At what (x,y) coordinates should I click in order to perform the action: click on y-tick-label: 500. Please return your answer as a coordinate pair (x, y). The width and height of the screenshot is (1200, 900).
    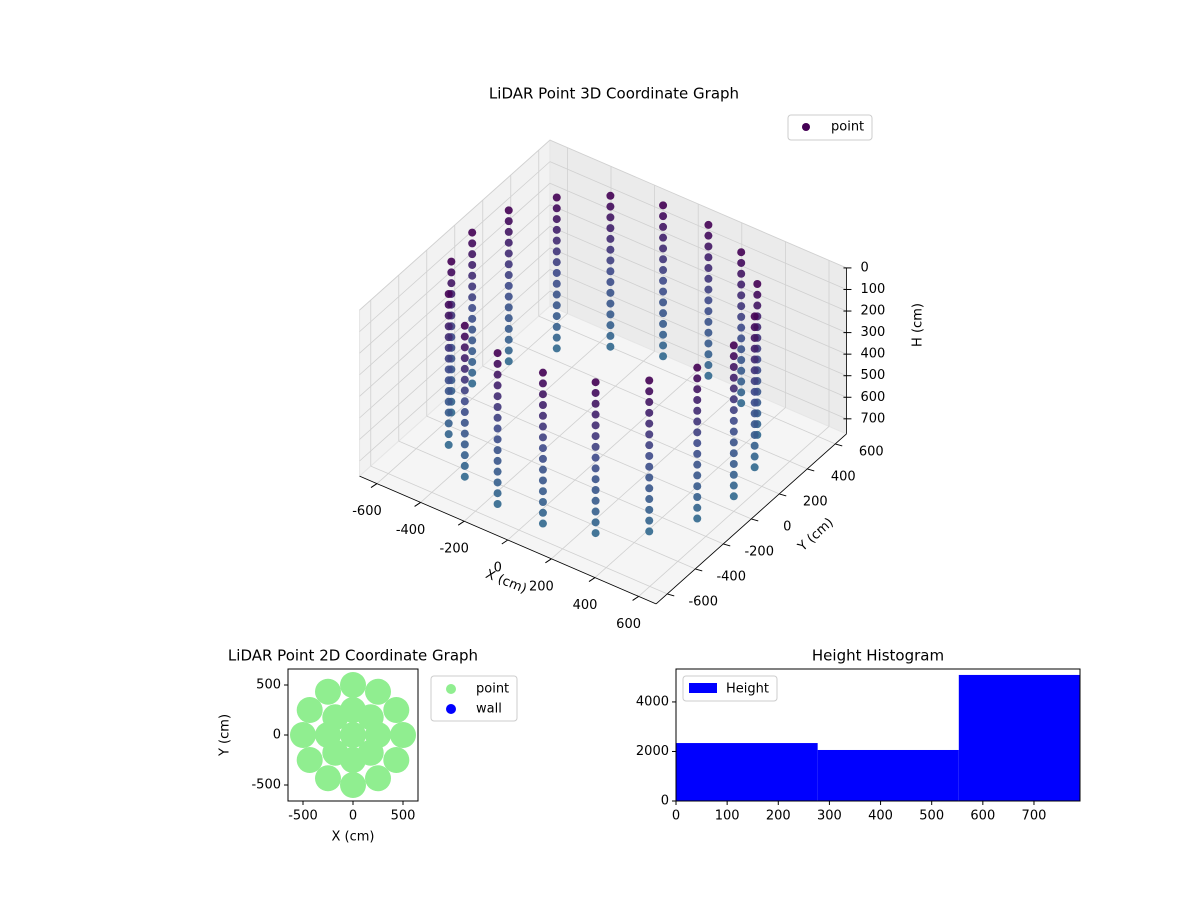
    Looking at the image, I should click on (268, 685).